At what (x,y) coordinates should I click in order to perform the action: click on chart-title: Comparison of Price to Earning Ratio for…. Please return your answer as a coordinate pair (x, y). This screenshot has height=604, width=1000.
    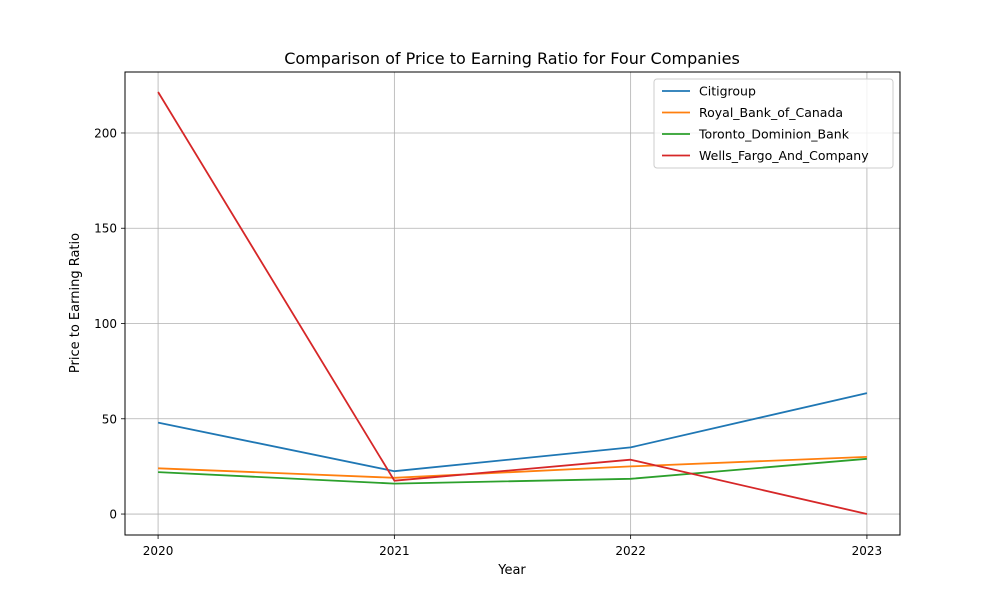
    Looking at the image, I should click on (512, 58).